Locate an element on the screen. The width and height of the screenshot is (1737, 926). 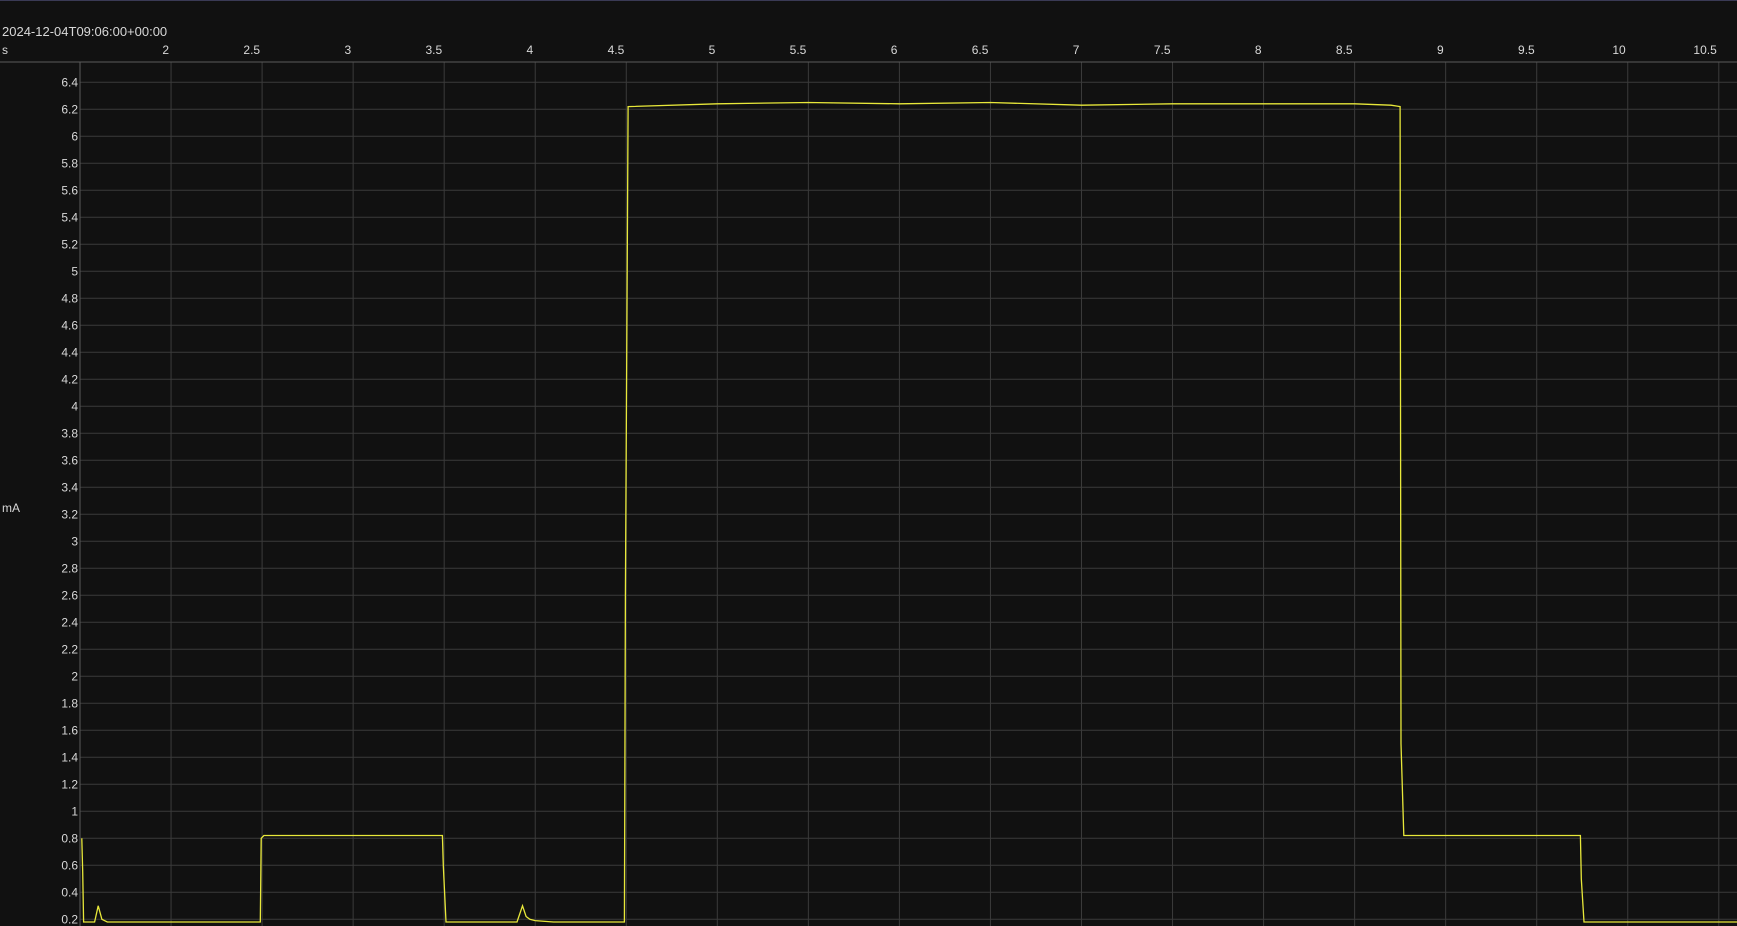
y-tick-label: 3.6 is located at coordinates (69, 460).